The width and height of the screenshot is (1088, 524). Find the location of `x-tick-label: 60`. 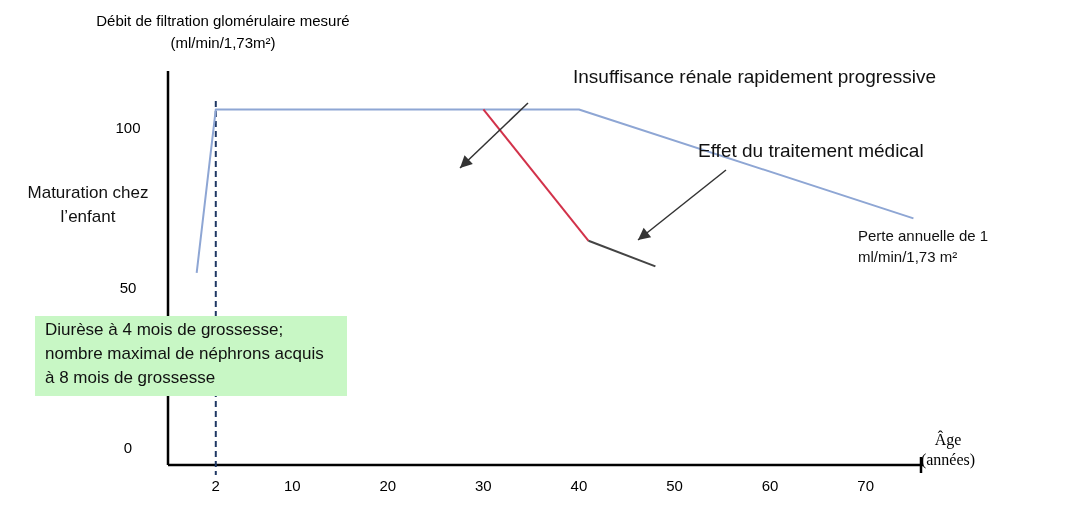

x-tick-label: 60 is located at coordinates (770, 485).